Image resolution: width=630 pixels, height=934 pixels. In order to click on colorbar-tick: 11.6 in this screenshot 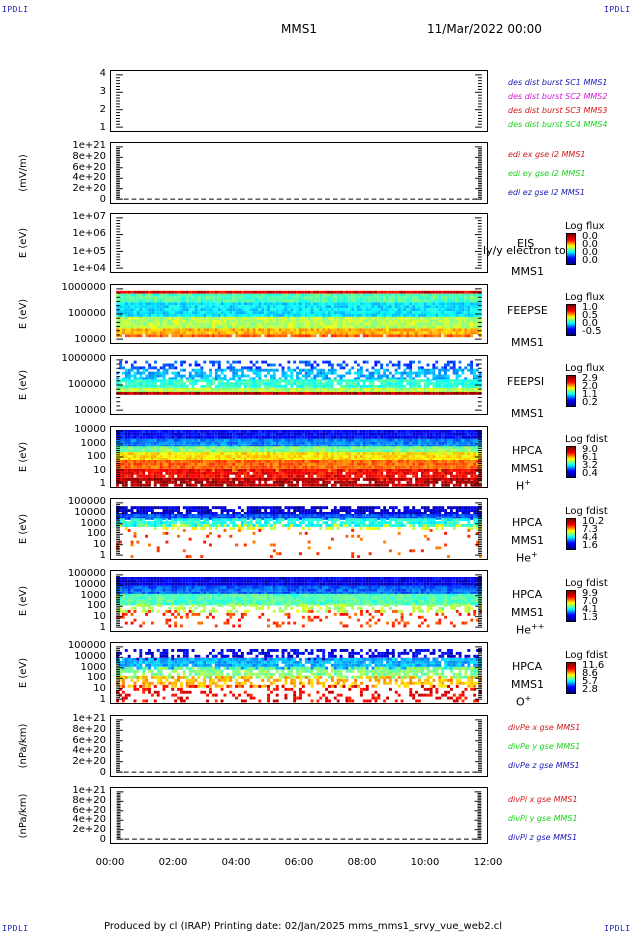, I will do `click(593, 665)`.